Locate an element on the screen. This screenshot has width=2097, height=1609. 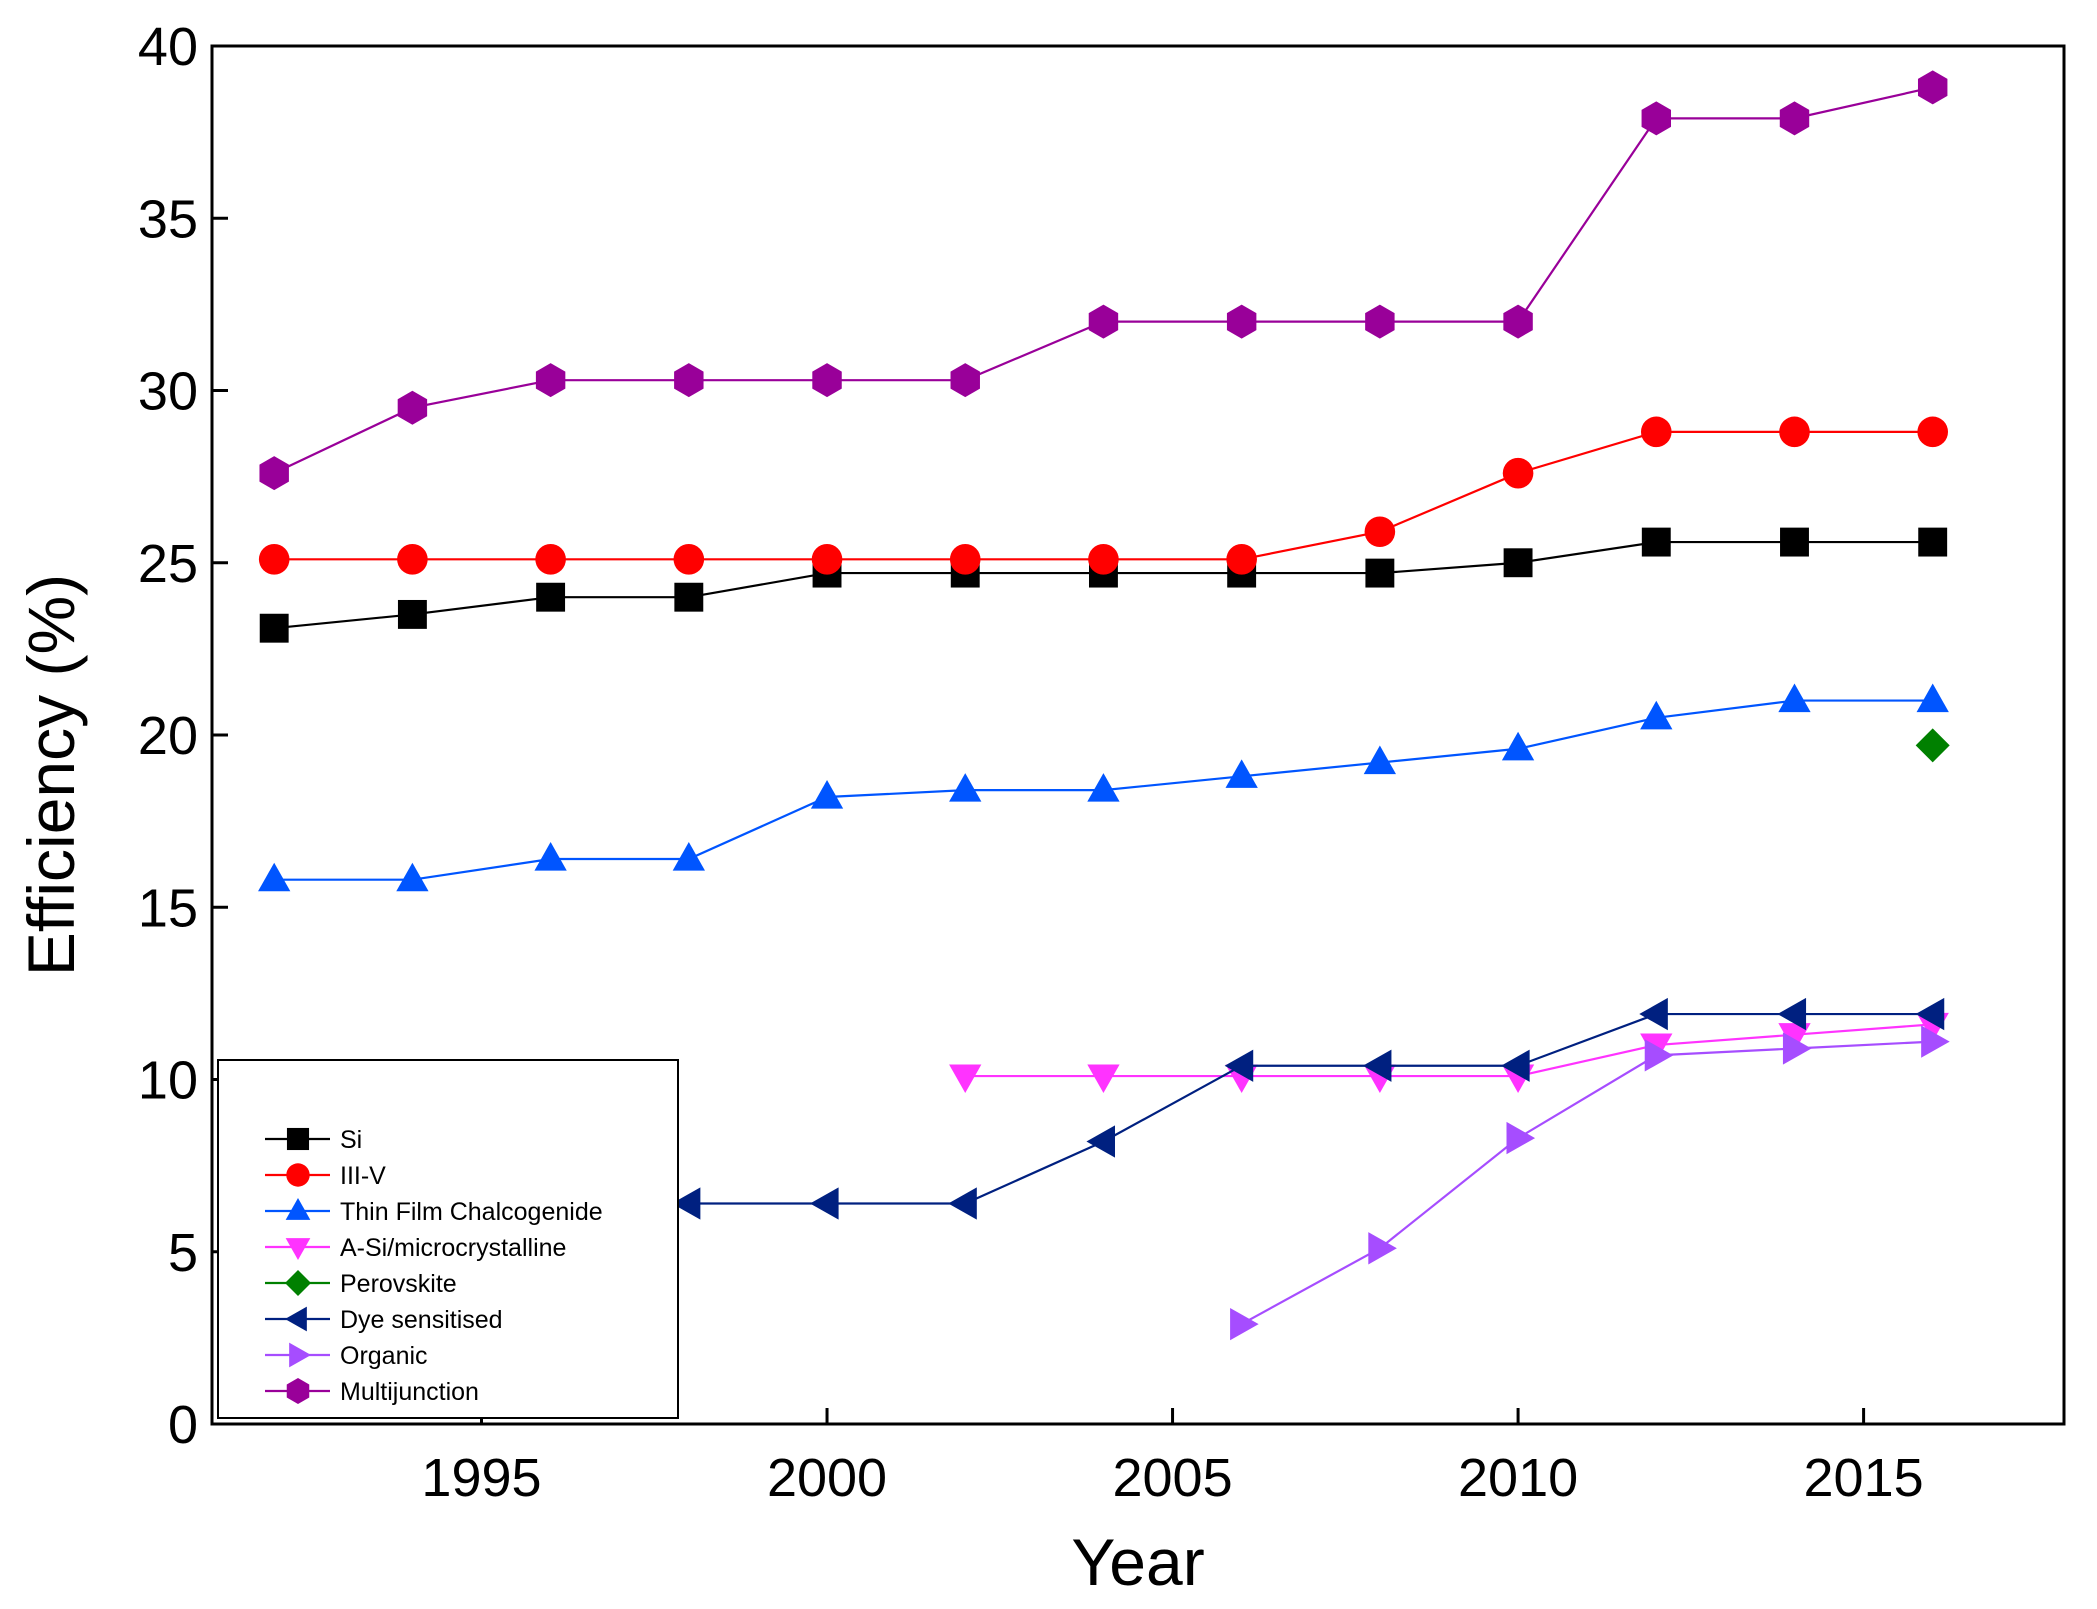
series-dye-sensitised is located at coordinates (1308, 1108).